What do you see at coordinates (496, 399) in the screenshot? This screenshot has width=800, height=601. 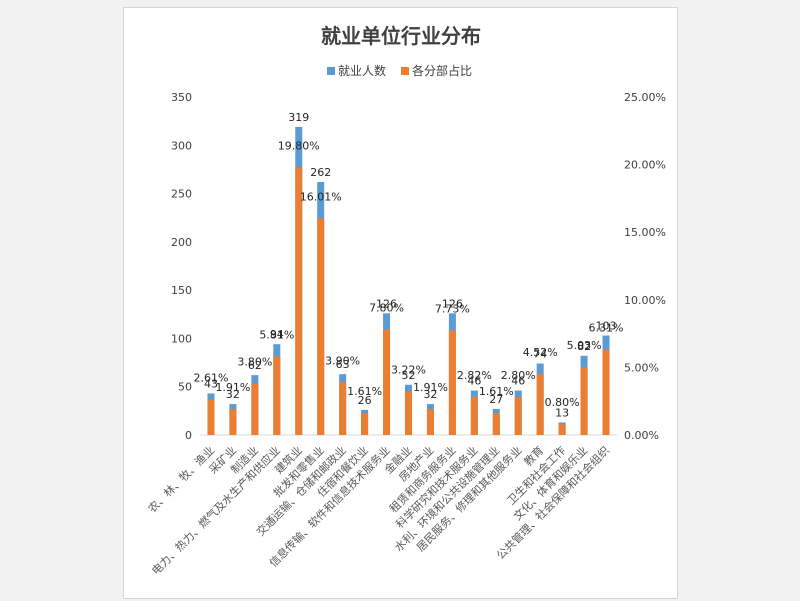 I see `count-data-label: 27` at bounding box center [496, 399].